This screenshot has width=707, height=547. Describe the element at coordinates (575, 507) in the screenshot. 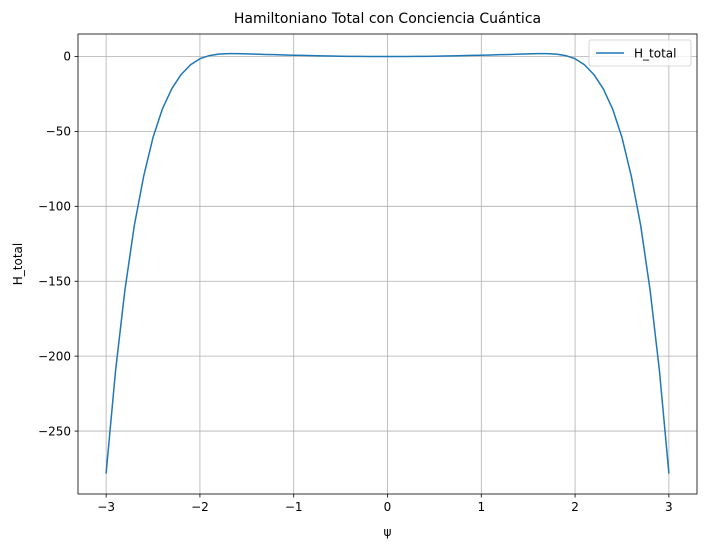

I see `x-tick-label: 2` at that location.